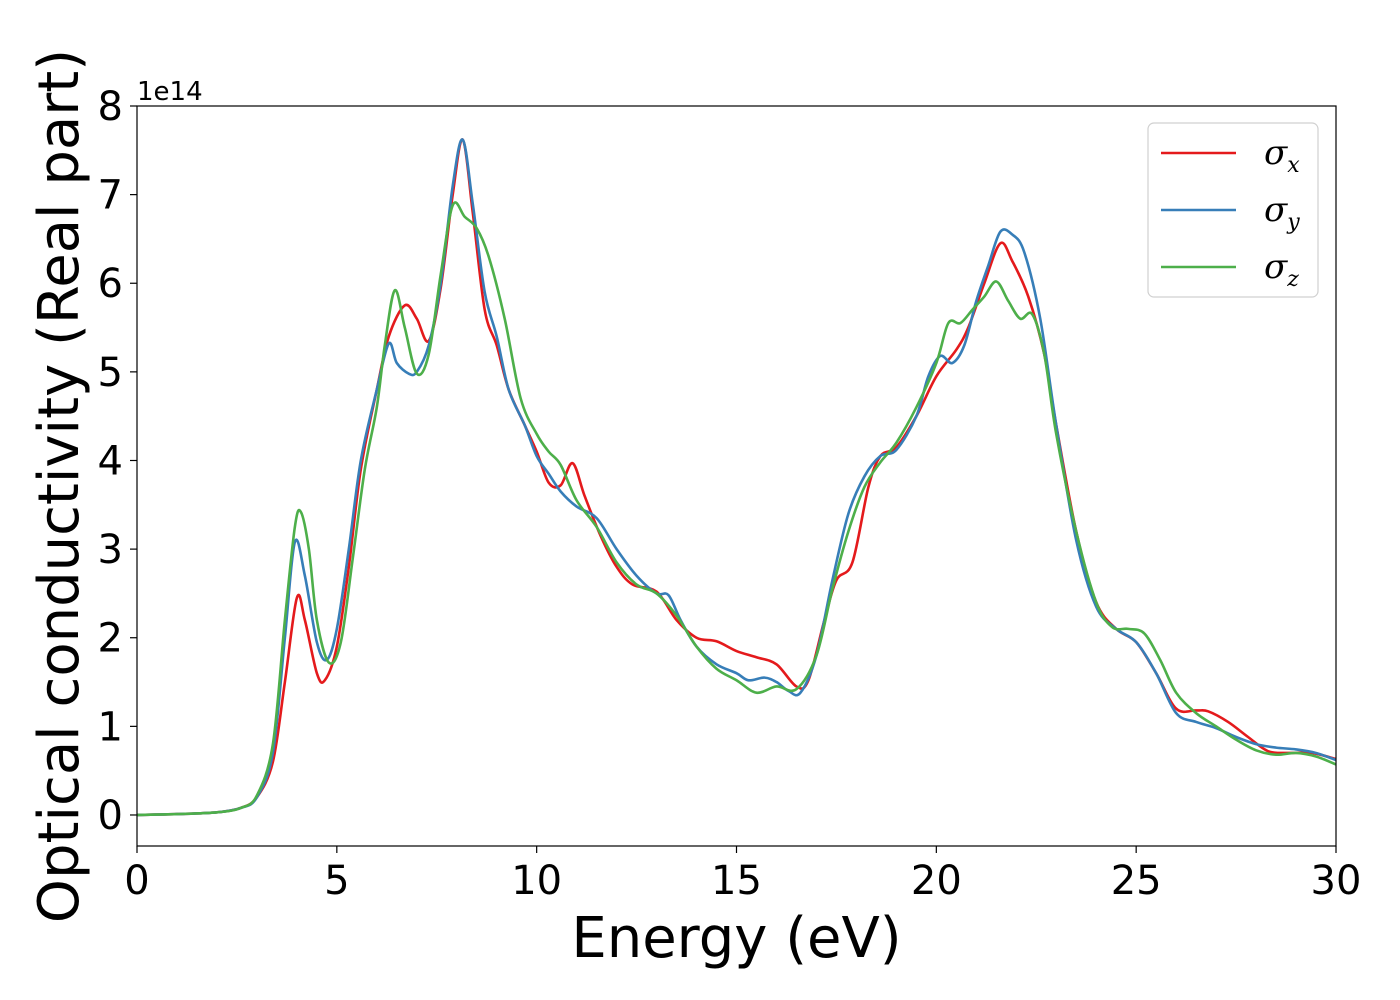 Image resolution: width=1400 pixels, height=1000 pixels. Describe the element at coordinates (936, 881) in the screenshot. I see `x-tick-label: 20` at that location.